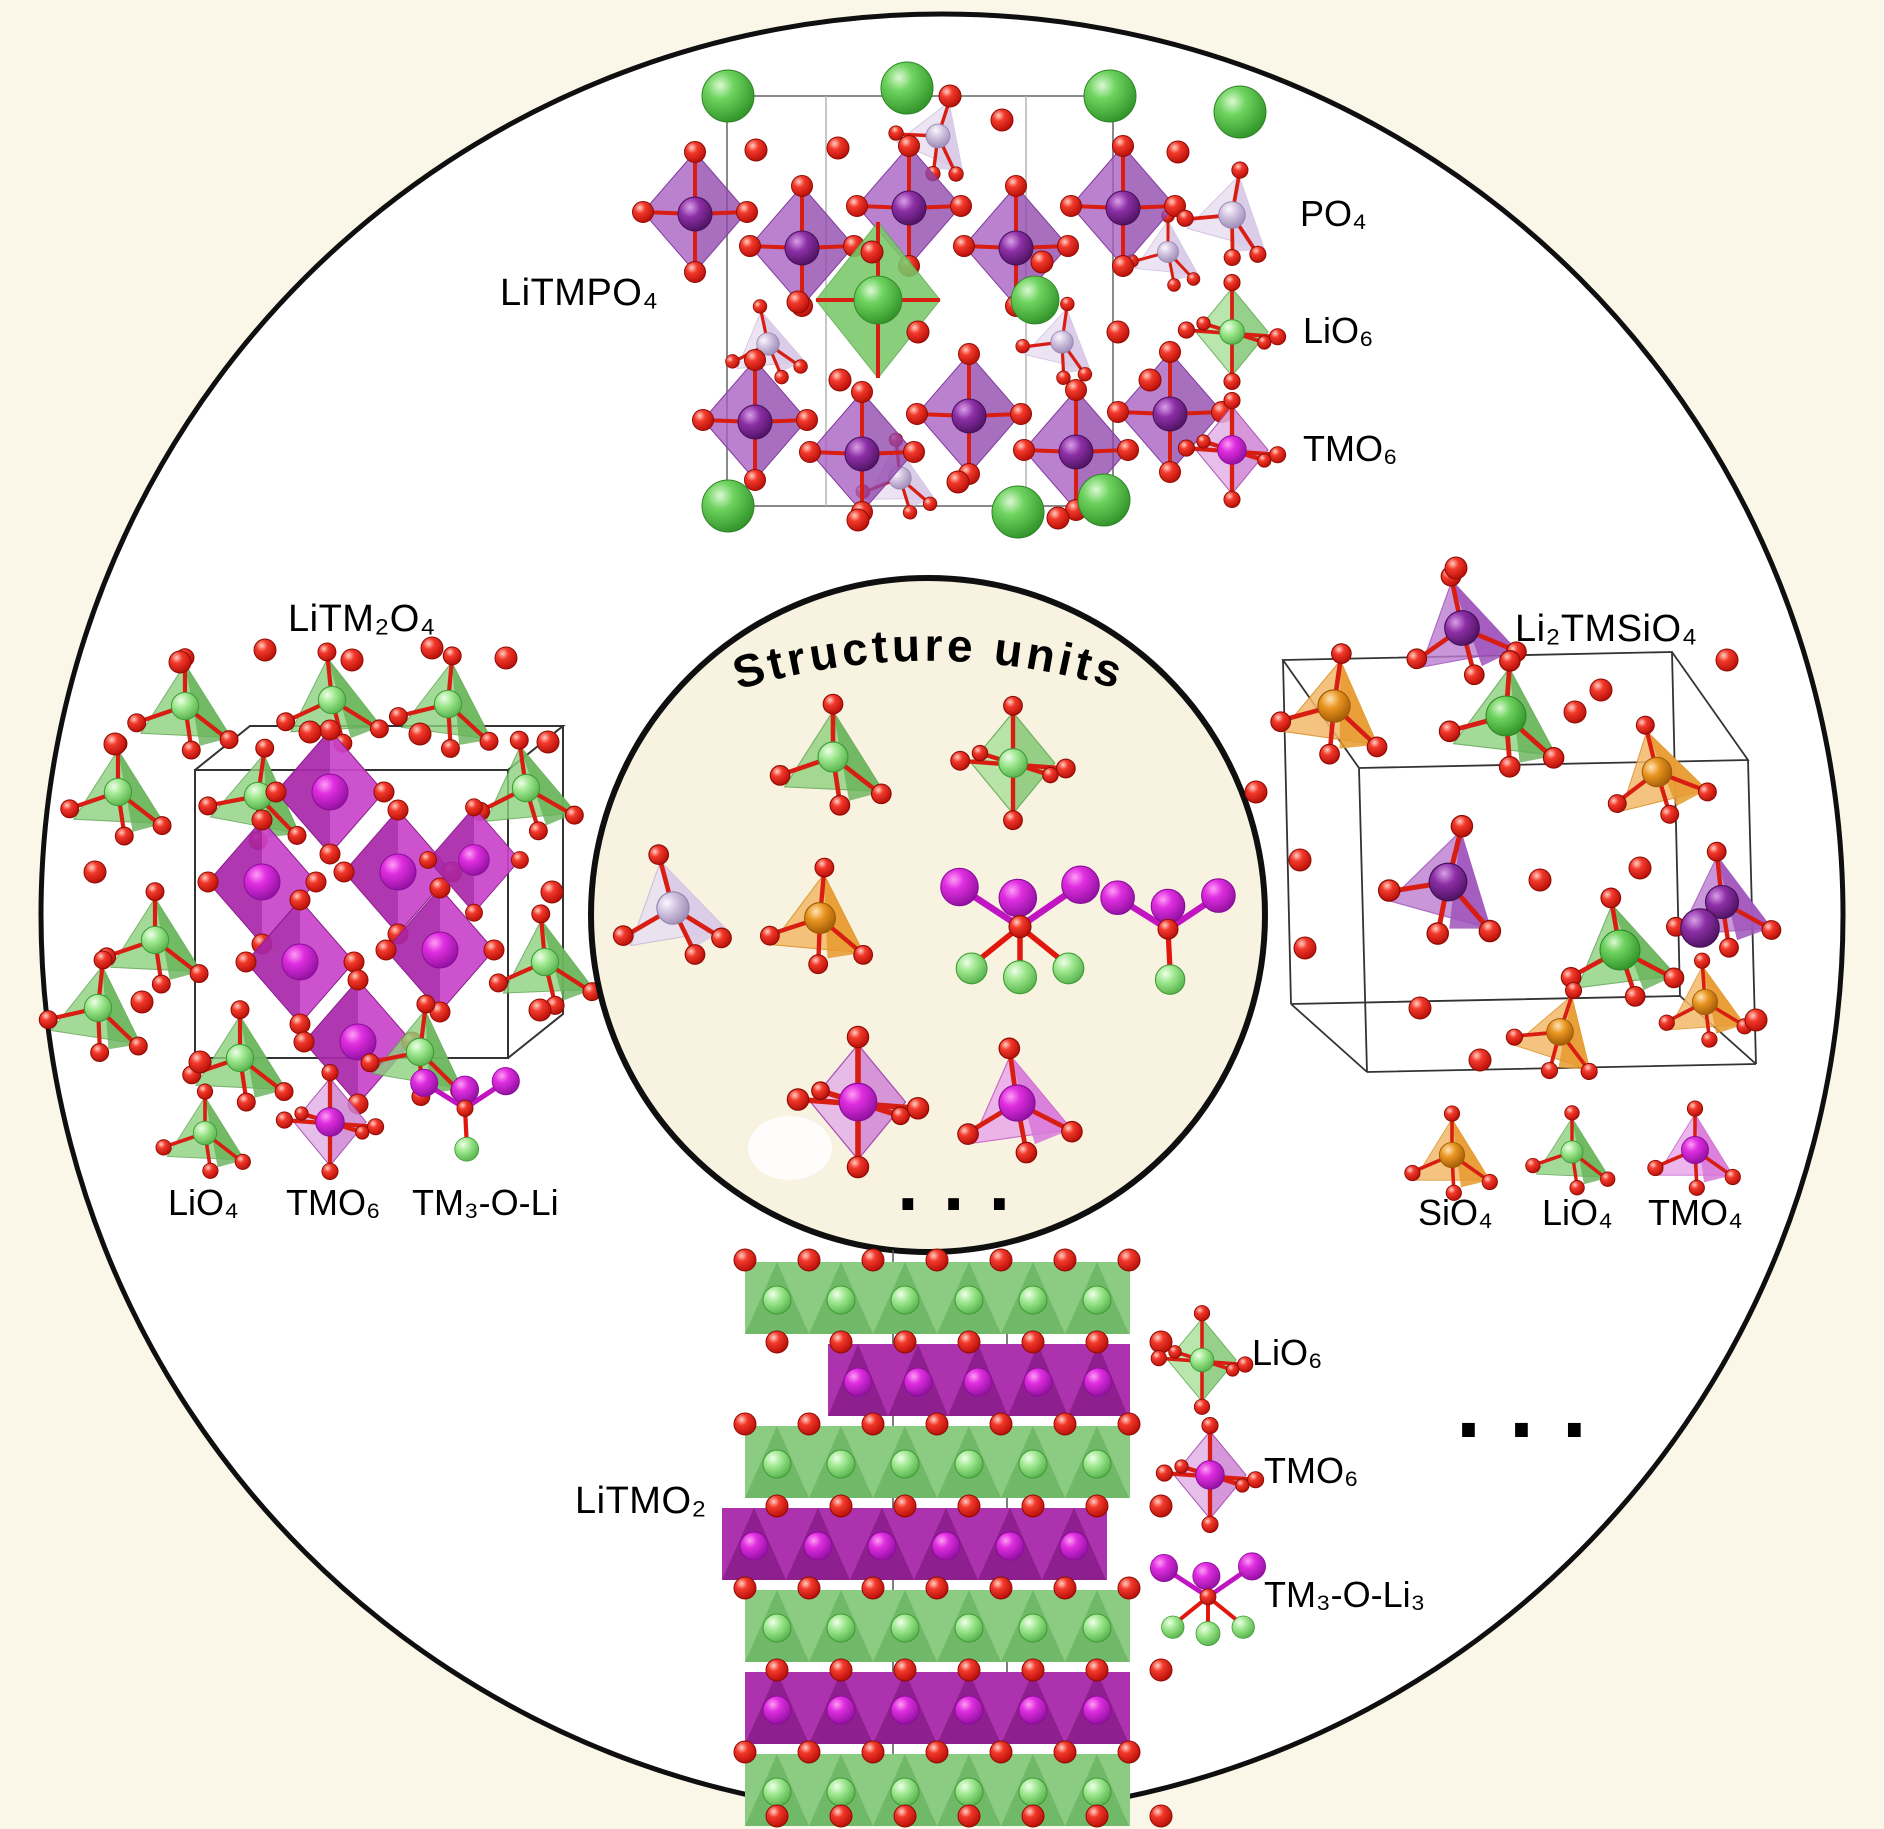 This screenshot has height=1829, width=1884. I want to click on legend-label-tmo6-bottom: TMO₆, so click(1311, 1470).